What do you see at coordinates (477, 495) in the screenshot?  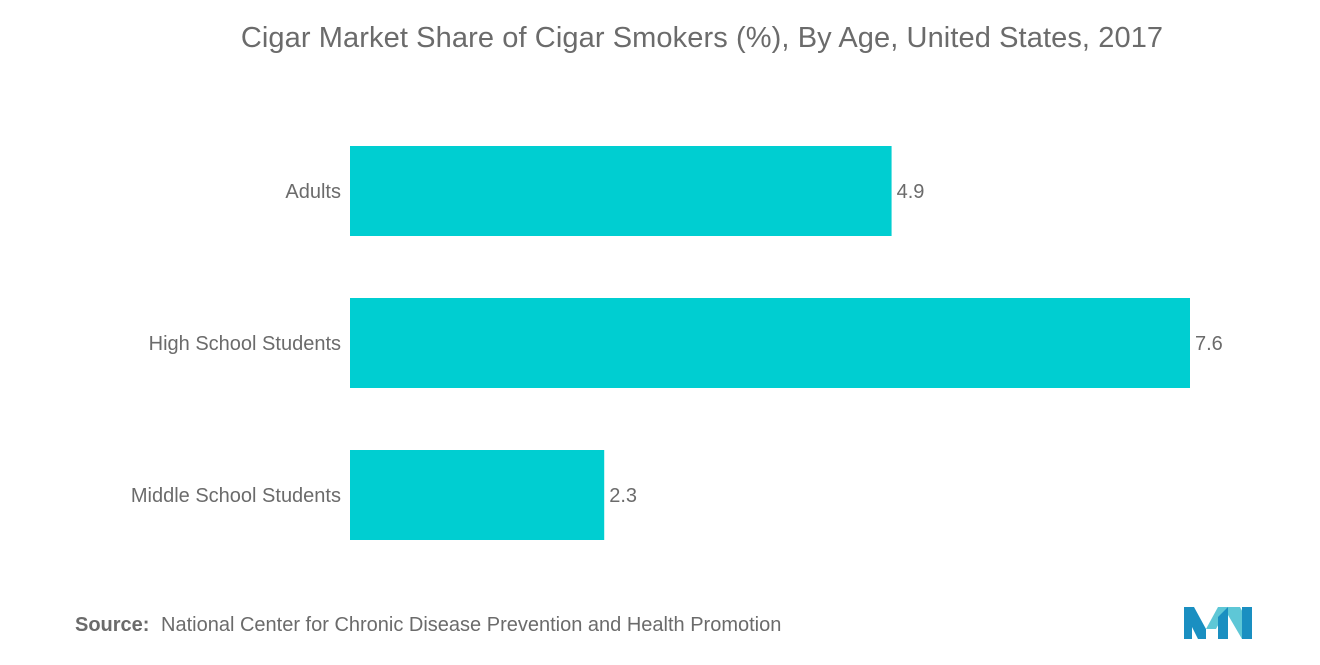 I see `bar-middle-school-students` at bounding box center [477, 495].